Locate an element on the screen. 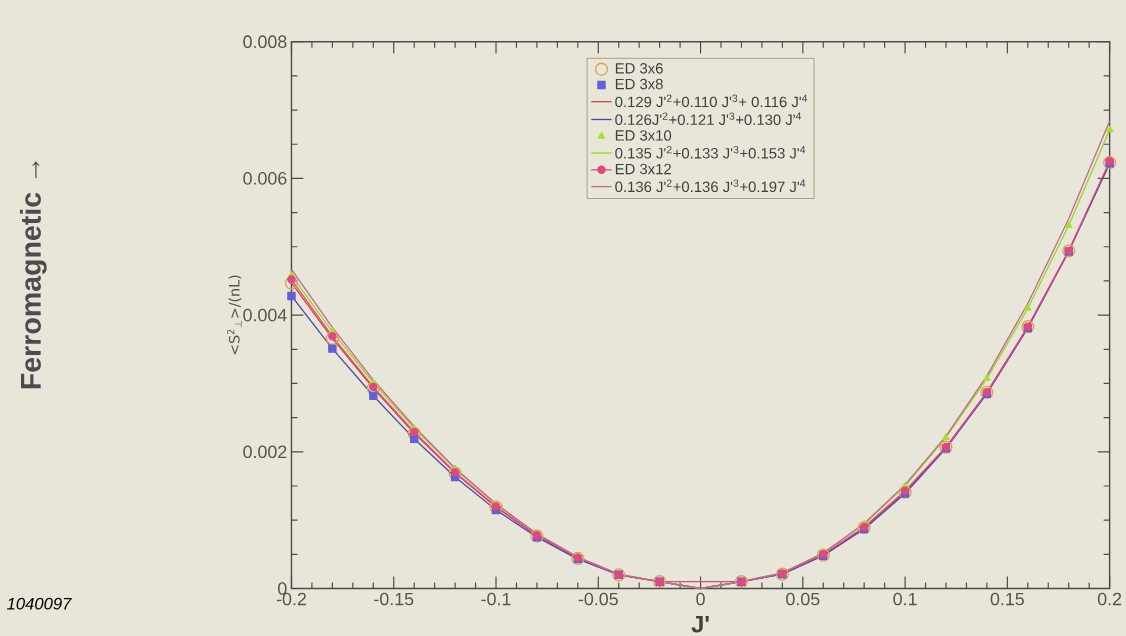  y-tick-label: 0.006 is located at coordinates (265, 178).